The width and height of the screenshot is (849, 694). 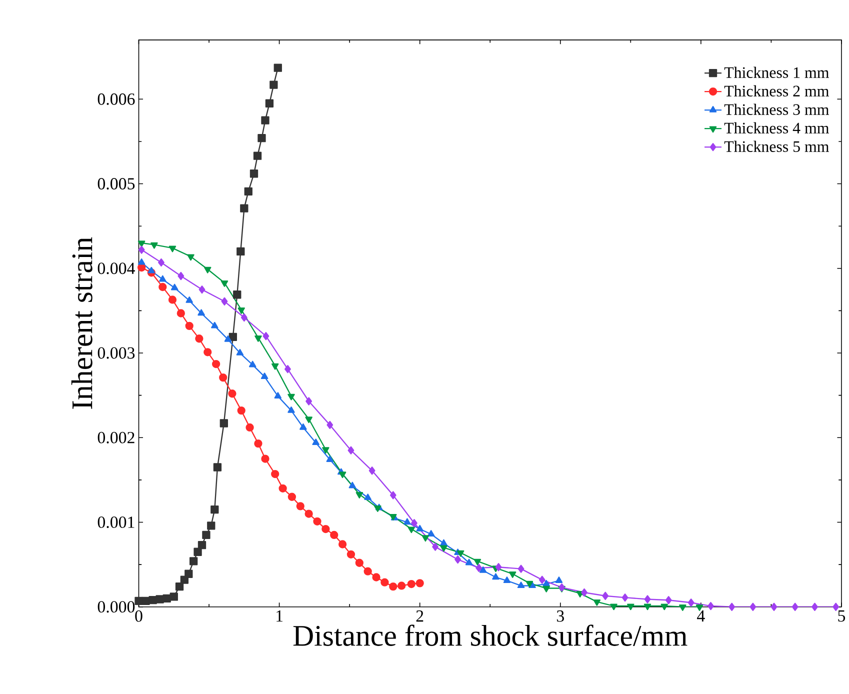 What do you see at coordinates (116, 100) in the screenshot?
I see `y-tick-label: 0.006` at bounding box center [116, 100].